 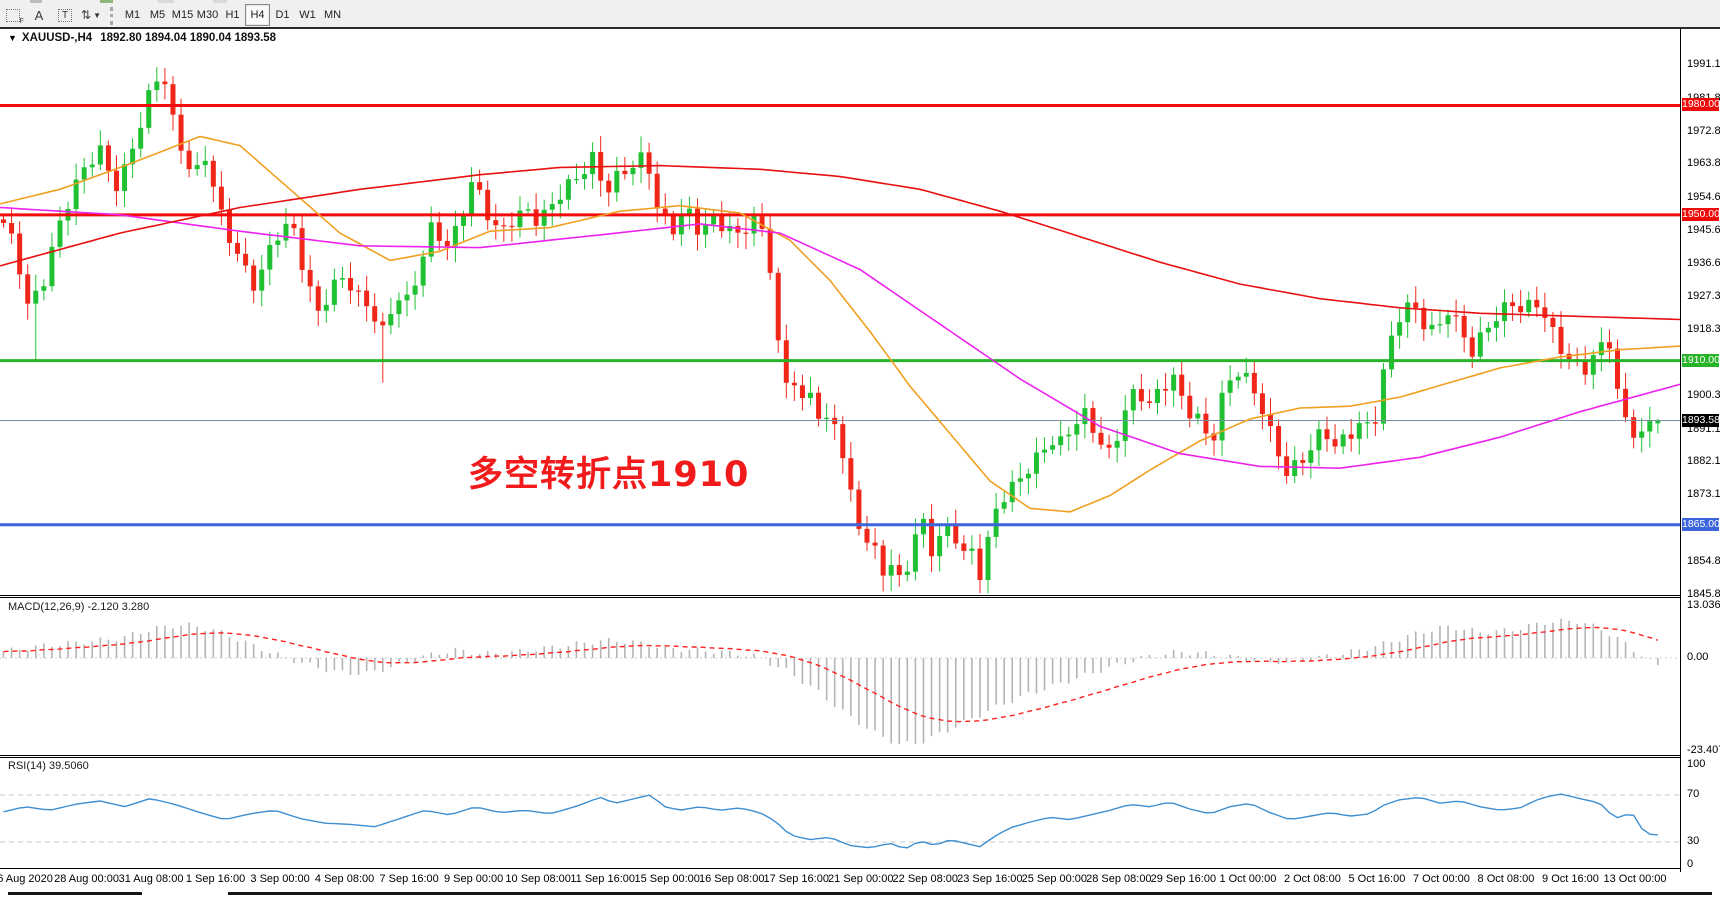 What do you see at coordinates (332, 15) in the screenshot?
I see `timeframe-button-mn: MN` at bounding box center [332, 15].